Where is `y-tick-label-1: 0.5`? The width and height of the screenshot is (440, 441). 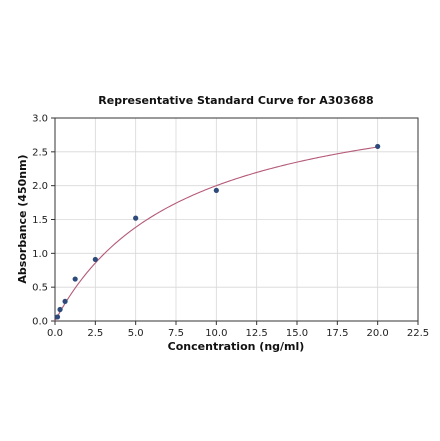
y-tick-label-1: 0.5 is located at coordinates (40, 288).